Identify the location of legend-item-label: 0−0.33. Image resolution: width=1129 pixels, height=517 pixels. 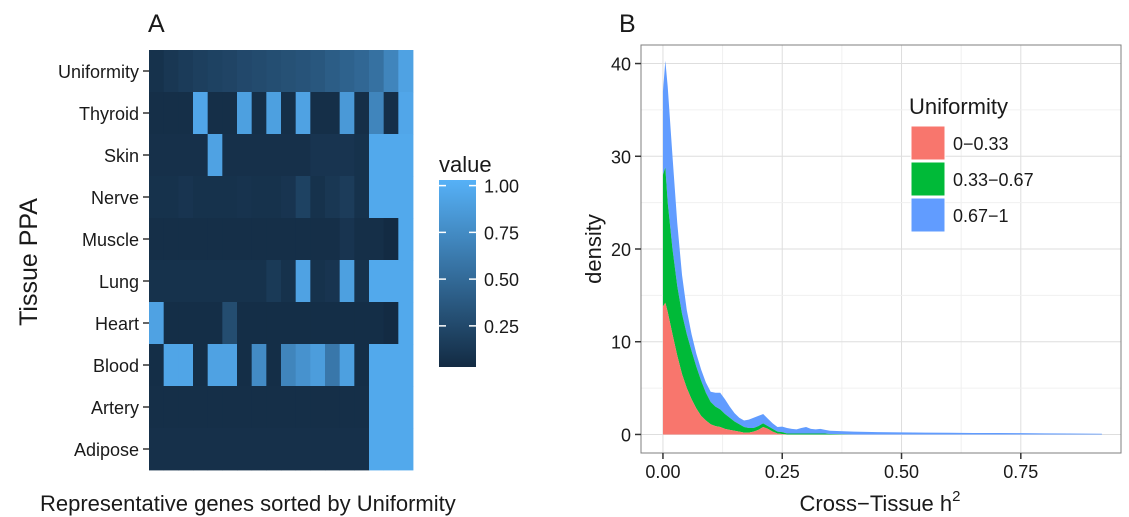
(981, 144).